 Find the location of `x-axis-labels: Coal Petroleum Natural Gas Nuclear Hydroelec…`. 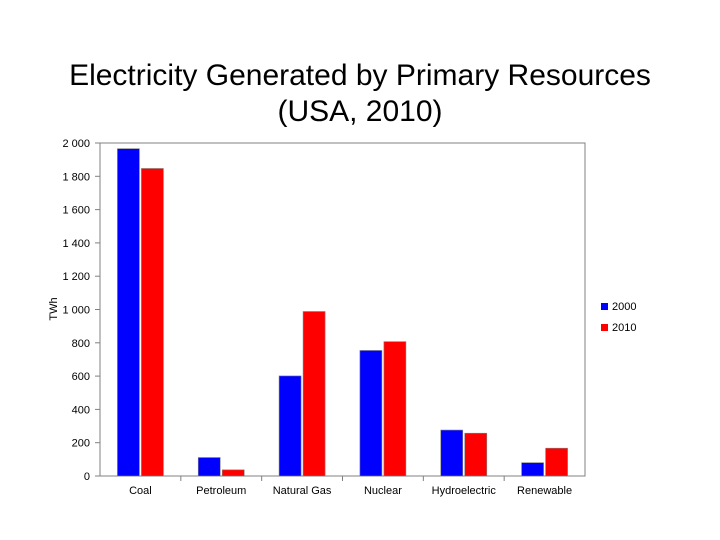

x-axis-labels: Coal Petroleum Natural Gas Nuclear Hydroelec… is located at coordinates (350, 486).